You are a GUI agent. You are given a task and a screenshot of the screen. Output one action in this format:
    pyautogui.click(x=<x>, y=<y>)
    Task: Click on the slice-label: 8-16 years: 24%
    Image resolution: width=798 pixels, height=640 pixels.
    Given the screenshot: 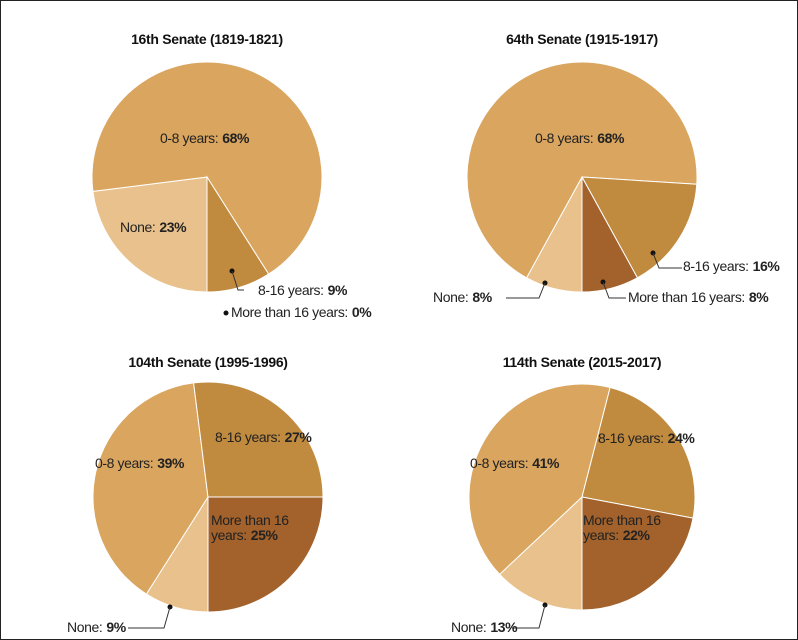 What is the action you would take?
    pyautogui.click(x=646, y=438)
    